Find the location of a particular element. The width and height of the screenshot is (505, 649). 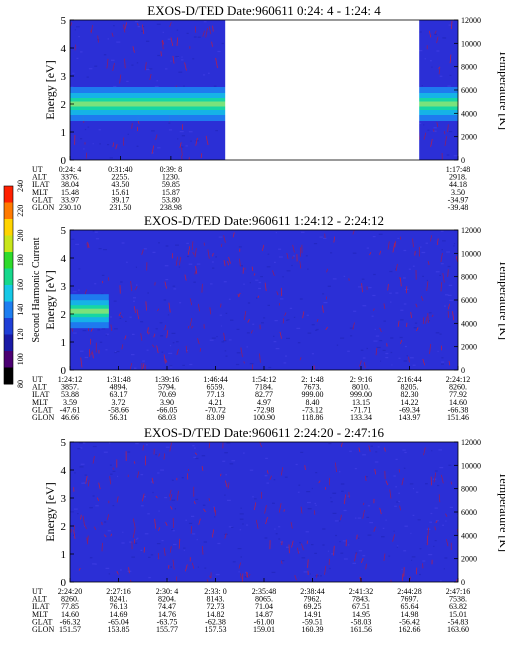

colorbar-tick-label: 100 is located at coordinates (20, 359).